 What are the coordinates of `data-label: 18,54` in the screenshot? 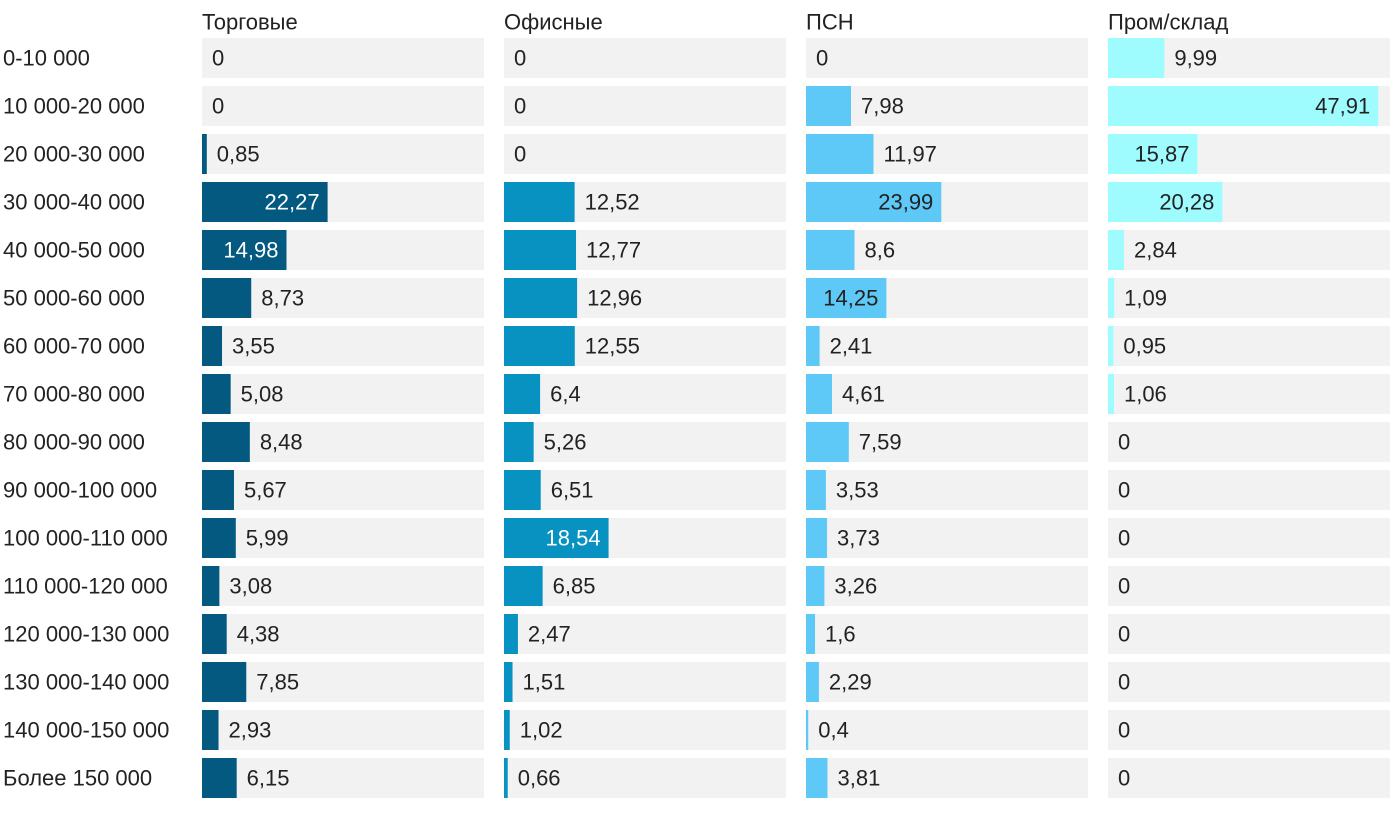 It's located at (573, 538).